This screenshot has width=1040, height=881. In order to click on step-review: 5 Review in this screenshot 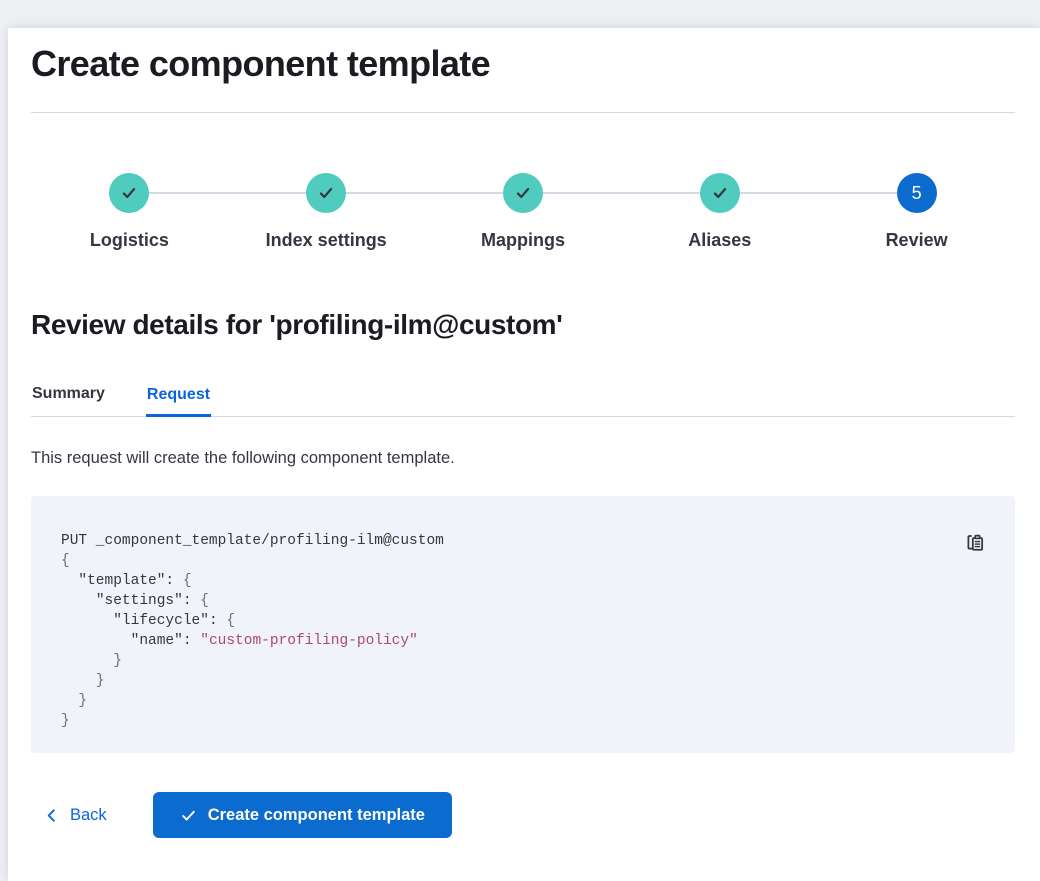, I will do `click(916, 212)`.